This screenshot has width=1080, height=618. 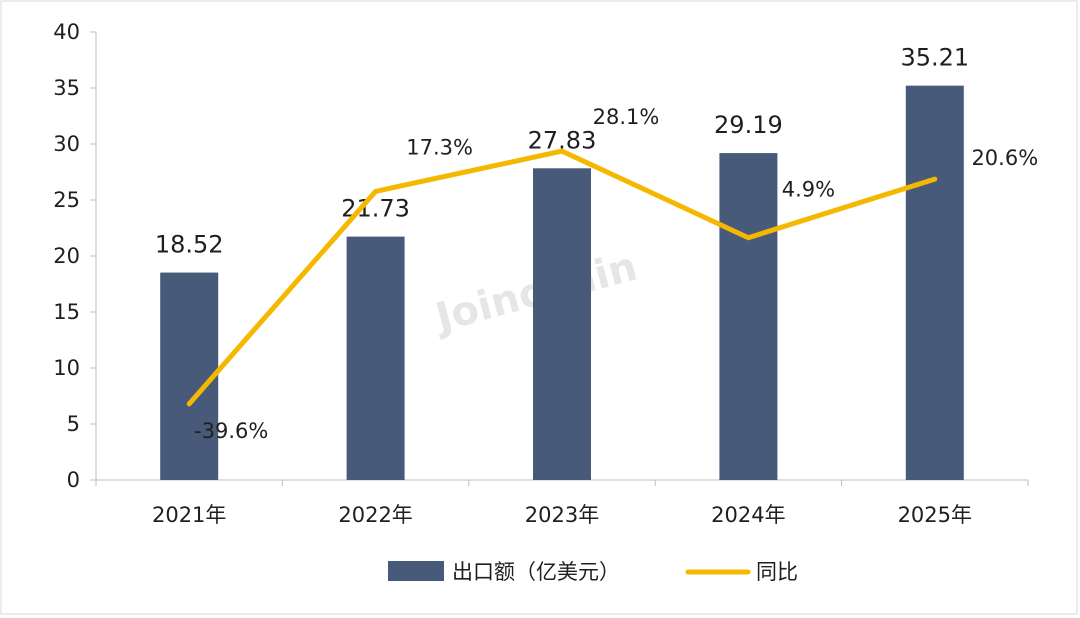 I want to click on y-tick-label: 30, so click(x=66, y=144).